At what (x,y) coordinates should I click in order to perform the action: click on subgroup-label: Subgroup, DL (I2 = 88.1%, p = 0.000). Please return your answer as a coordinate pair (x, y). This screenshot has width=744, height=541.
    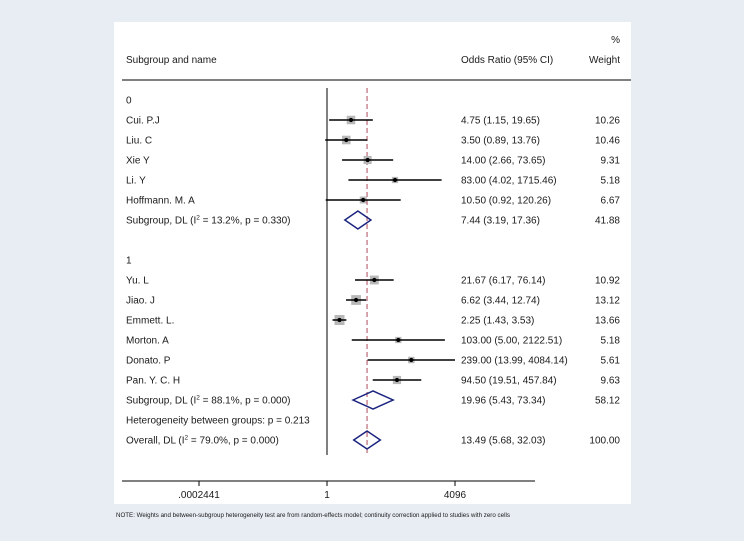
    Looking at the image, I should click on (208, 401).